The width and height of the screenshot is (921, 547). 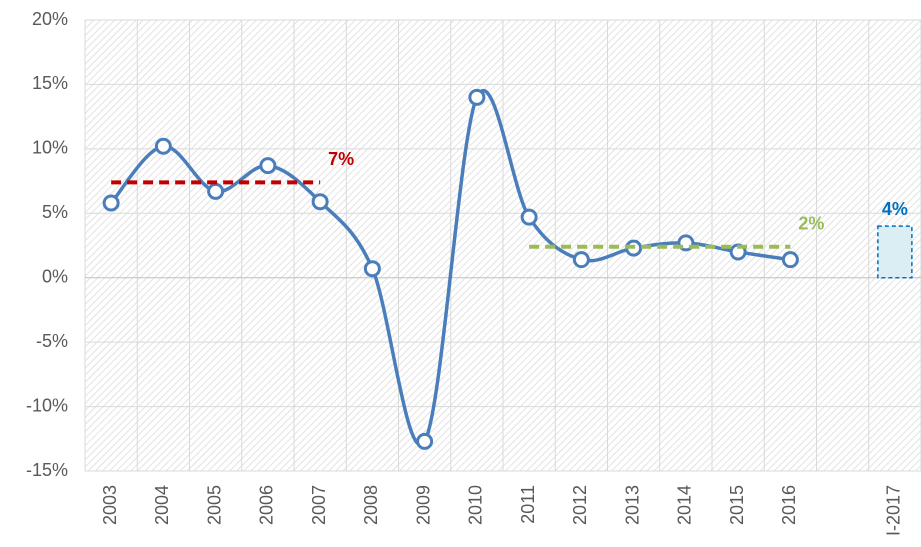 What do you see at coordinates (110, 505) in the screenshot?
I see `x-tick-label: 2003` at bounding box center [110, 505].